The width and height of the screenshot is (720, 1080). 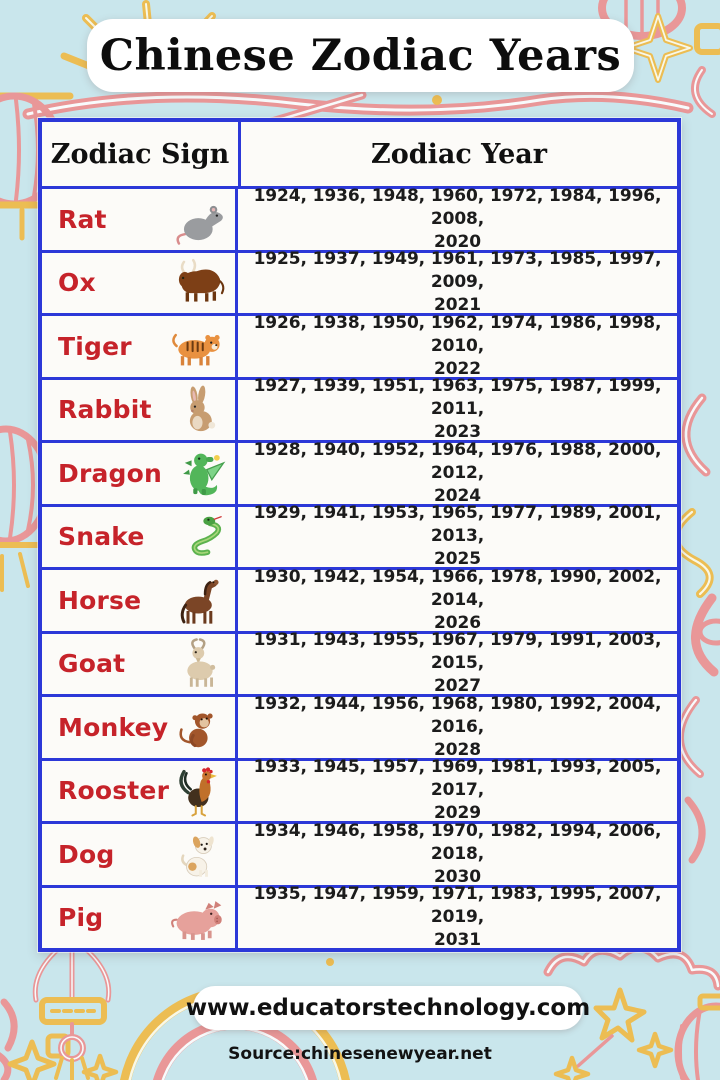 I want to click on column-header-zodiac-sign: Zodiac Sign, so click(x=141, y=154).